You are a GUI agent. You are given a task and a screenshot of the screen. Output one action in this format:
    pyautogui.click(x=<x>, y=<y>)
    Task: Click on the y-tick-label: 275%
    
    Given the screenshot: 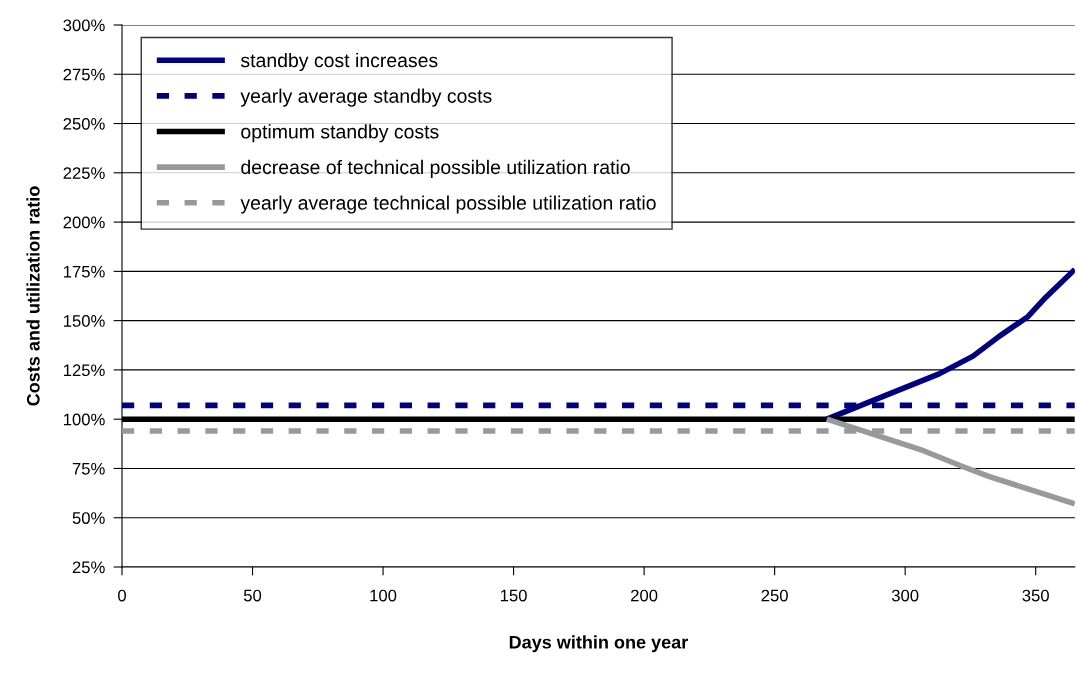 What is the action you would take?
    pyautogui.click(x=84, y=74)
    